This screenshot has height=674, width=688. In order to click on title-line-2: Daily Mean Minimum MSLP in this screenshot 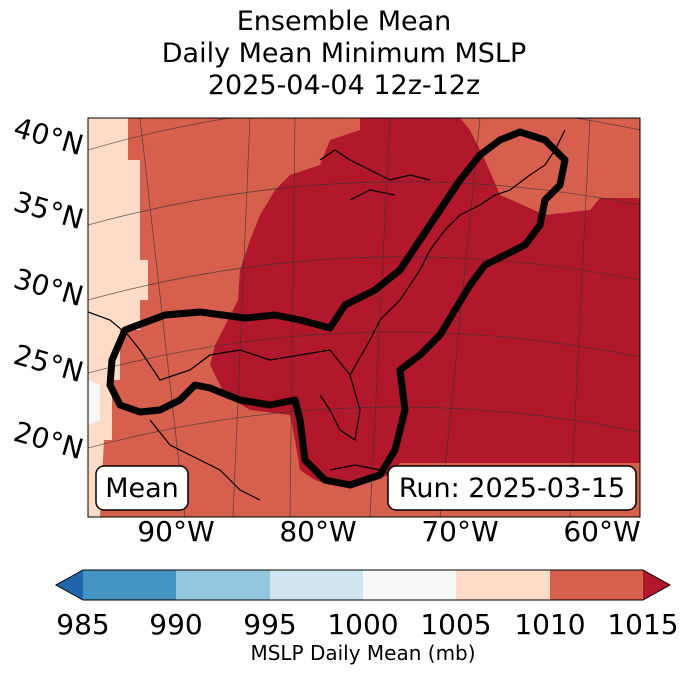, I will do `click(344, 53)`.